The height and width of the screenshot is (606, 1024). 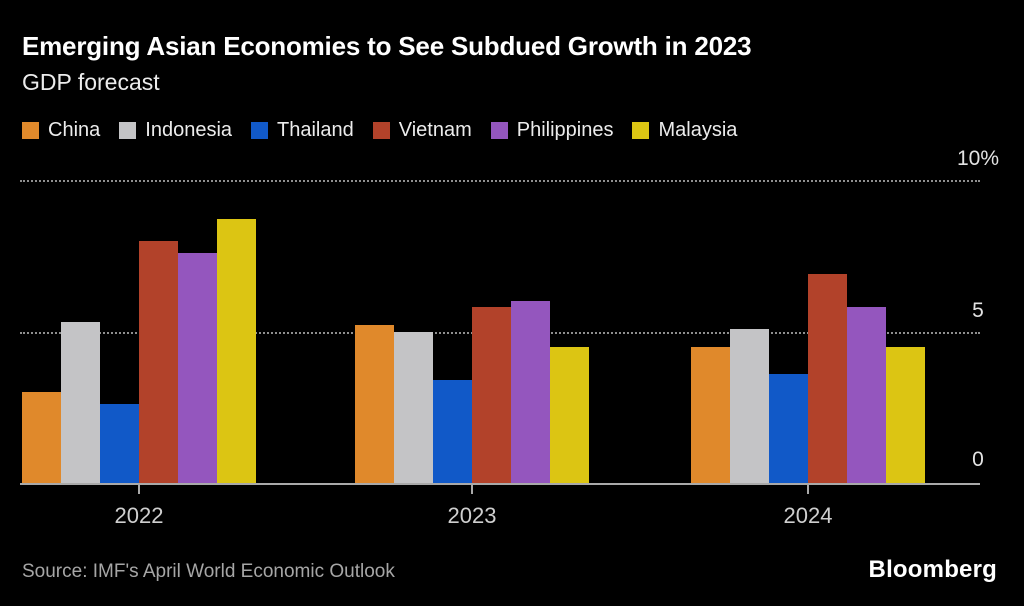 I want to click on legend-item-malaysia: Malaysia, so click(x=684, y=130).